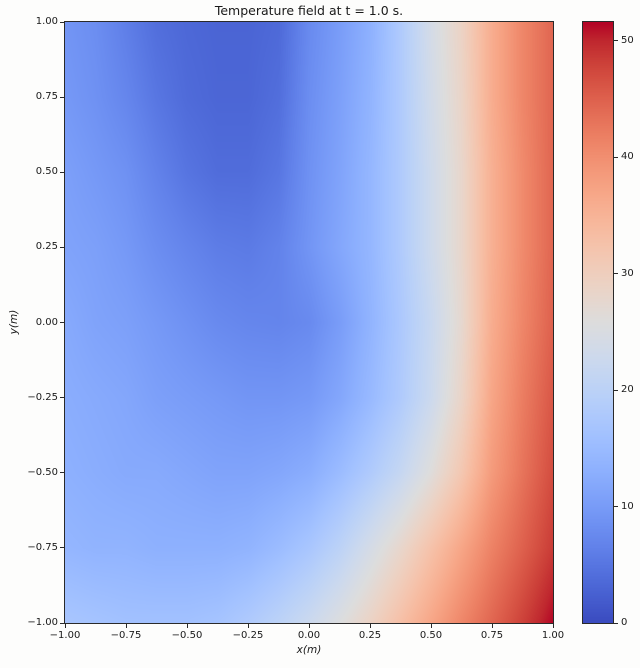 The height and width of the screenshot is (668, 640). What do you see at coordinates (126, 635) in the screenshot?
I see `x-tick-label: −0.75` at bounding box center [126, 635].